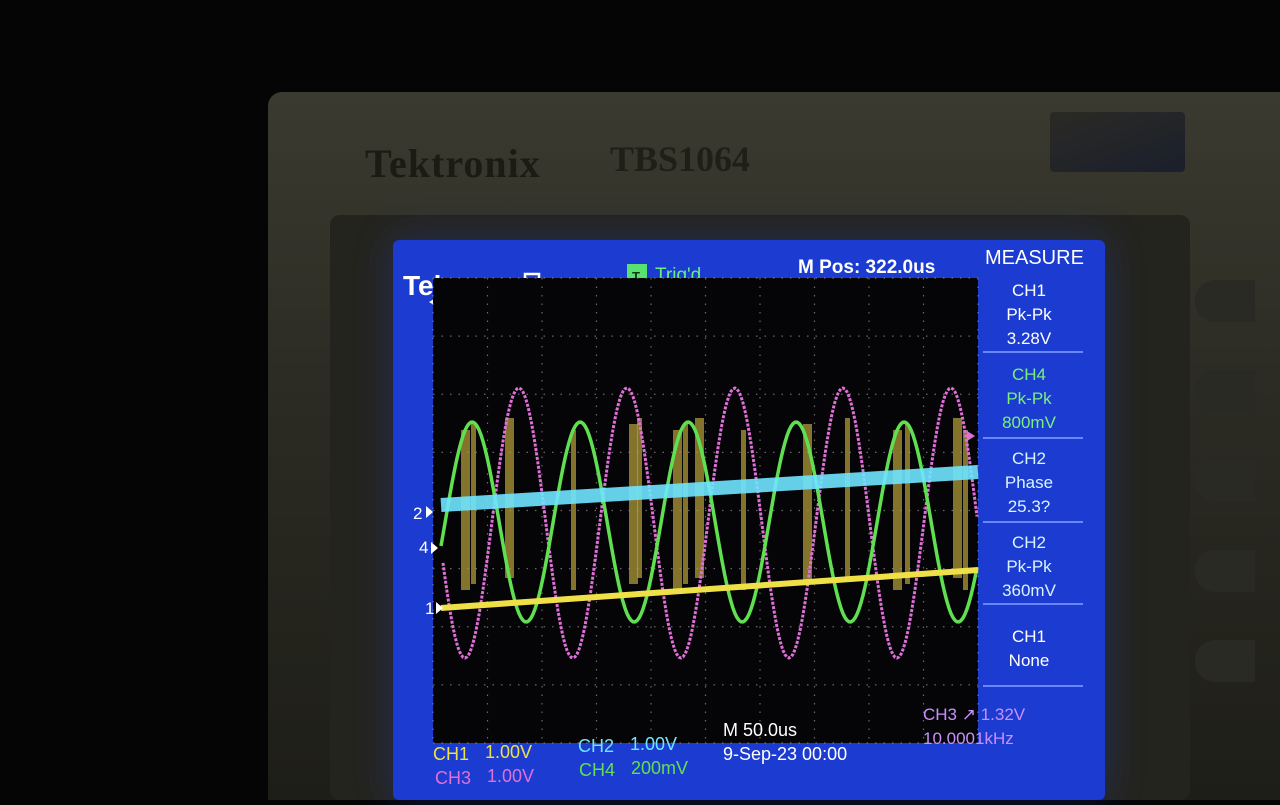 This screenshot has height=805, width=1280. I want to click on ch2-cyan-trace, so click(709, 488).